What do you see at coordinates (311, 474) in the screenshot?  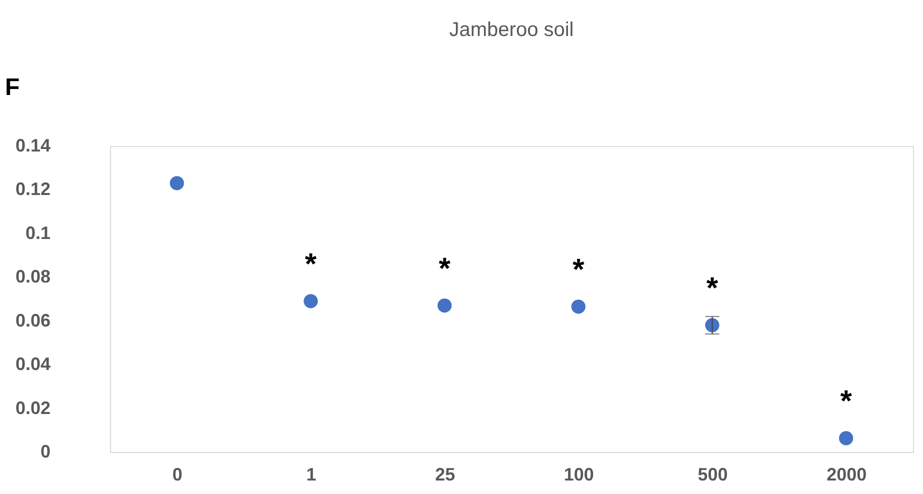 I see `x-tick-label: 1` at bounding box center [311, 474].